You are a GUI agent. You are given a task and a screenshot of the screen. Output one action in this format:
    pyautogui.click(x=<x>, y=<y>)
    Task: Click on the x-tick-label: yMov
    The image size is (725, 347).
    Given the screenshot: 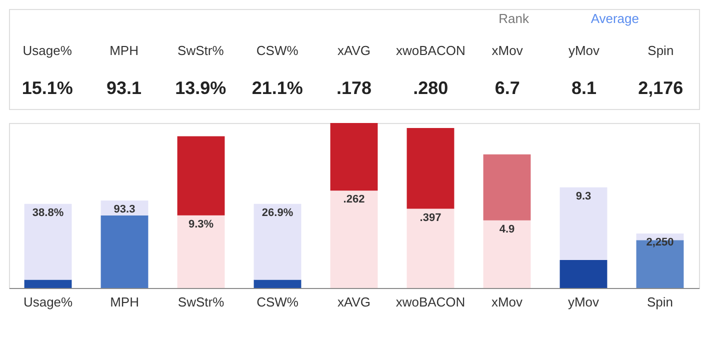 What is the action you would take?
    pyautogui.click(x=584, y=50)
    